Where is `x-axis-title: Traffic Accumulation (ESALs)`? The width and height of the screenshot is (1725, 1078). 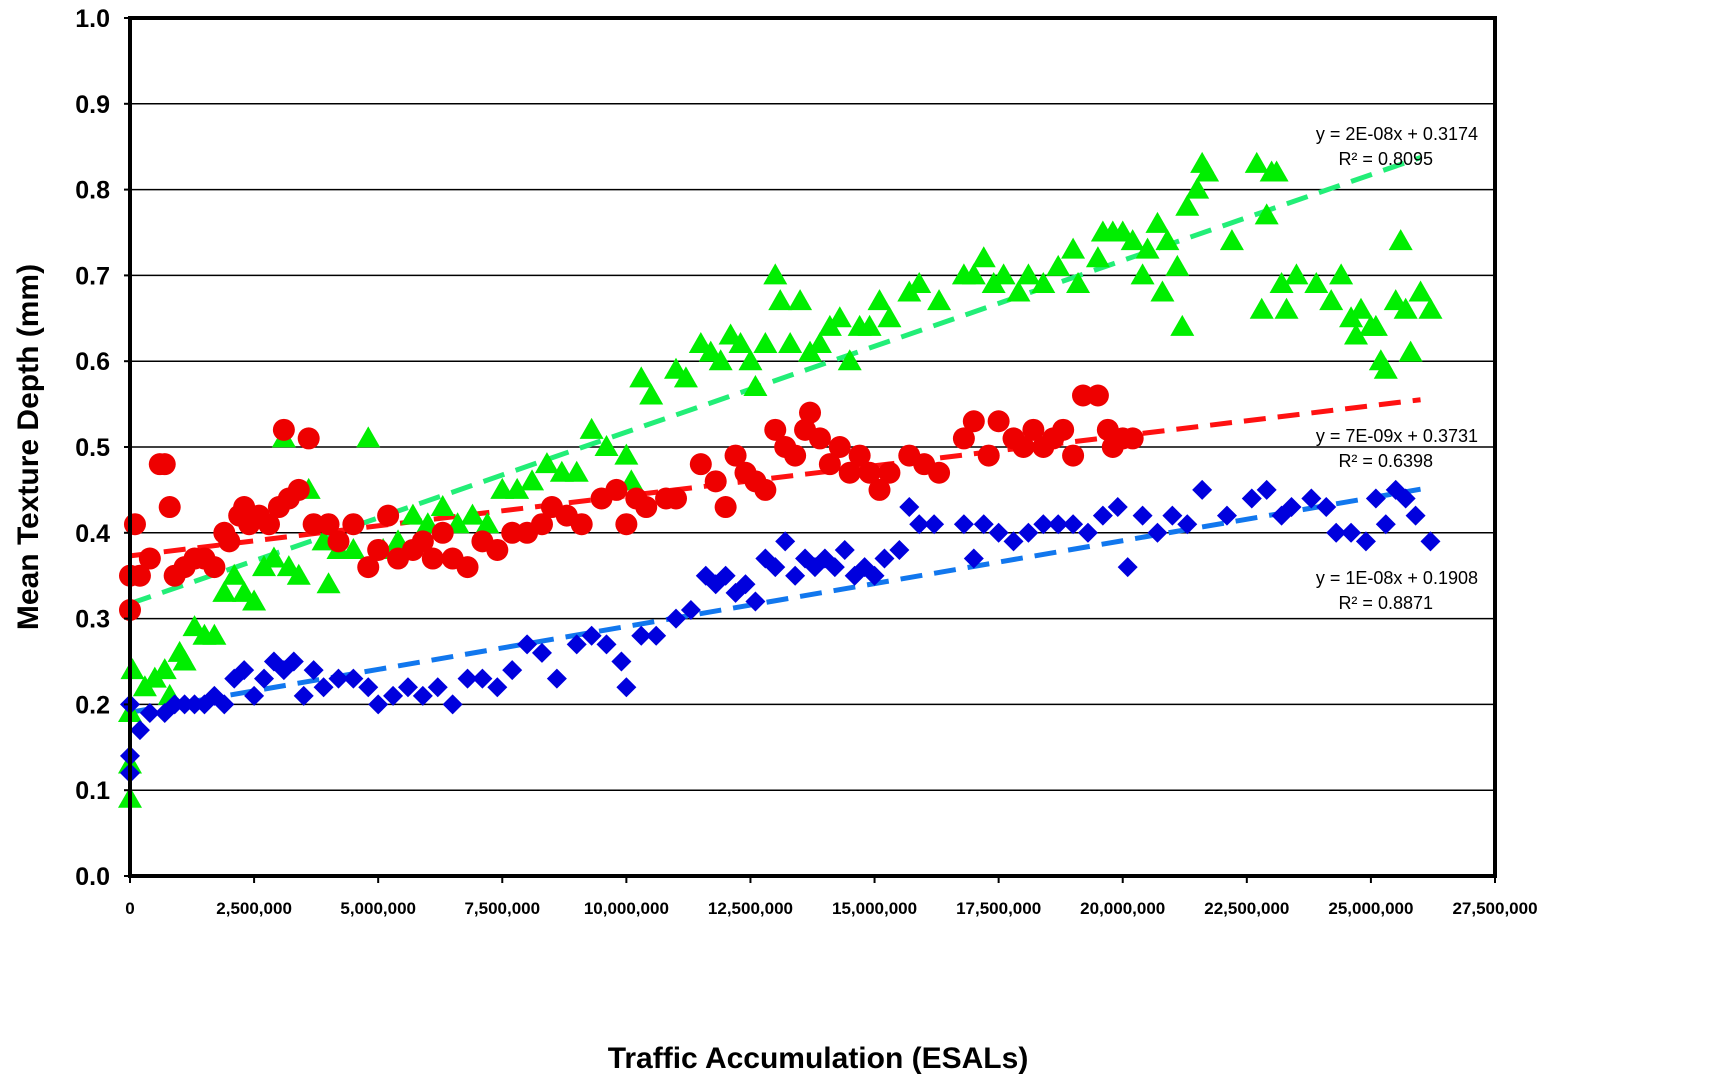 x-axis-title: Traffic Accumulation (ESALs) is located at coordinates (818, 1058).